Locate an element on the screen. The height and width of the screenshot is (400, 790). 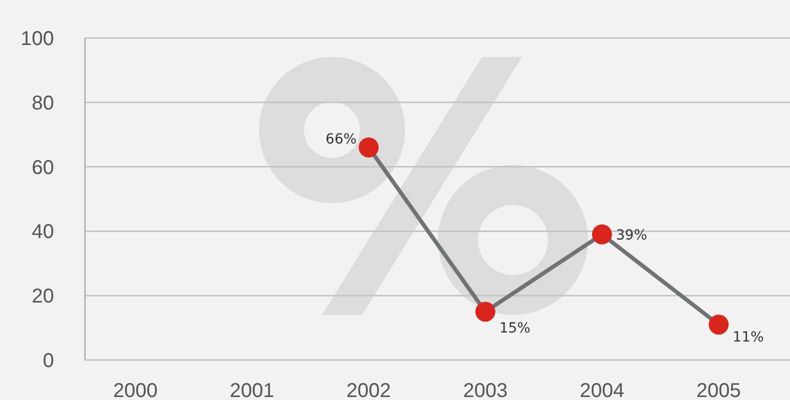
x-tick-label: 2004 is located at coordinates (602, 390).